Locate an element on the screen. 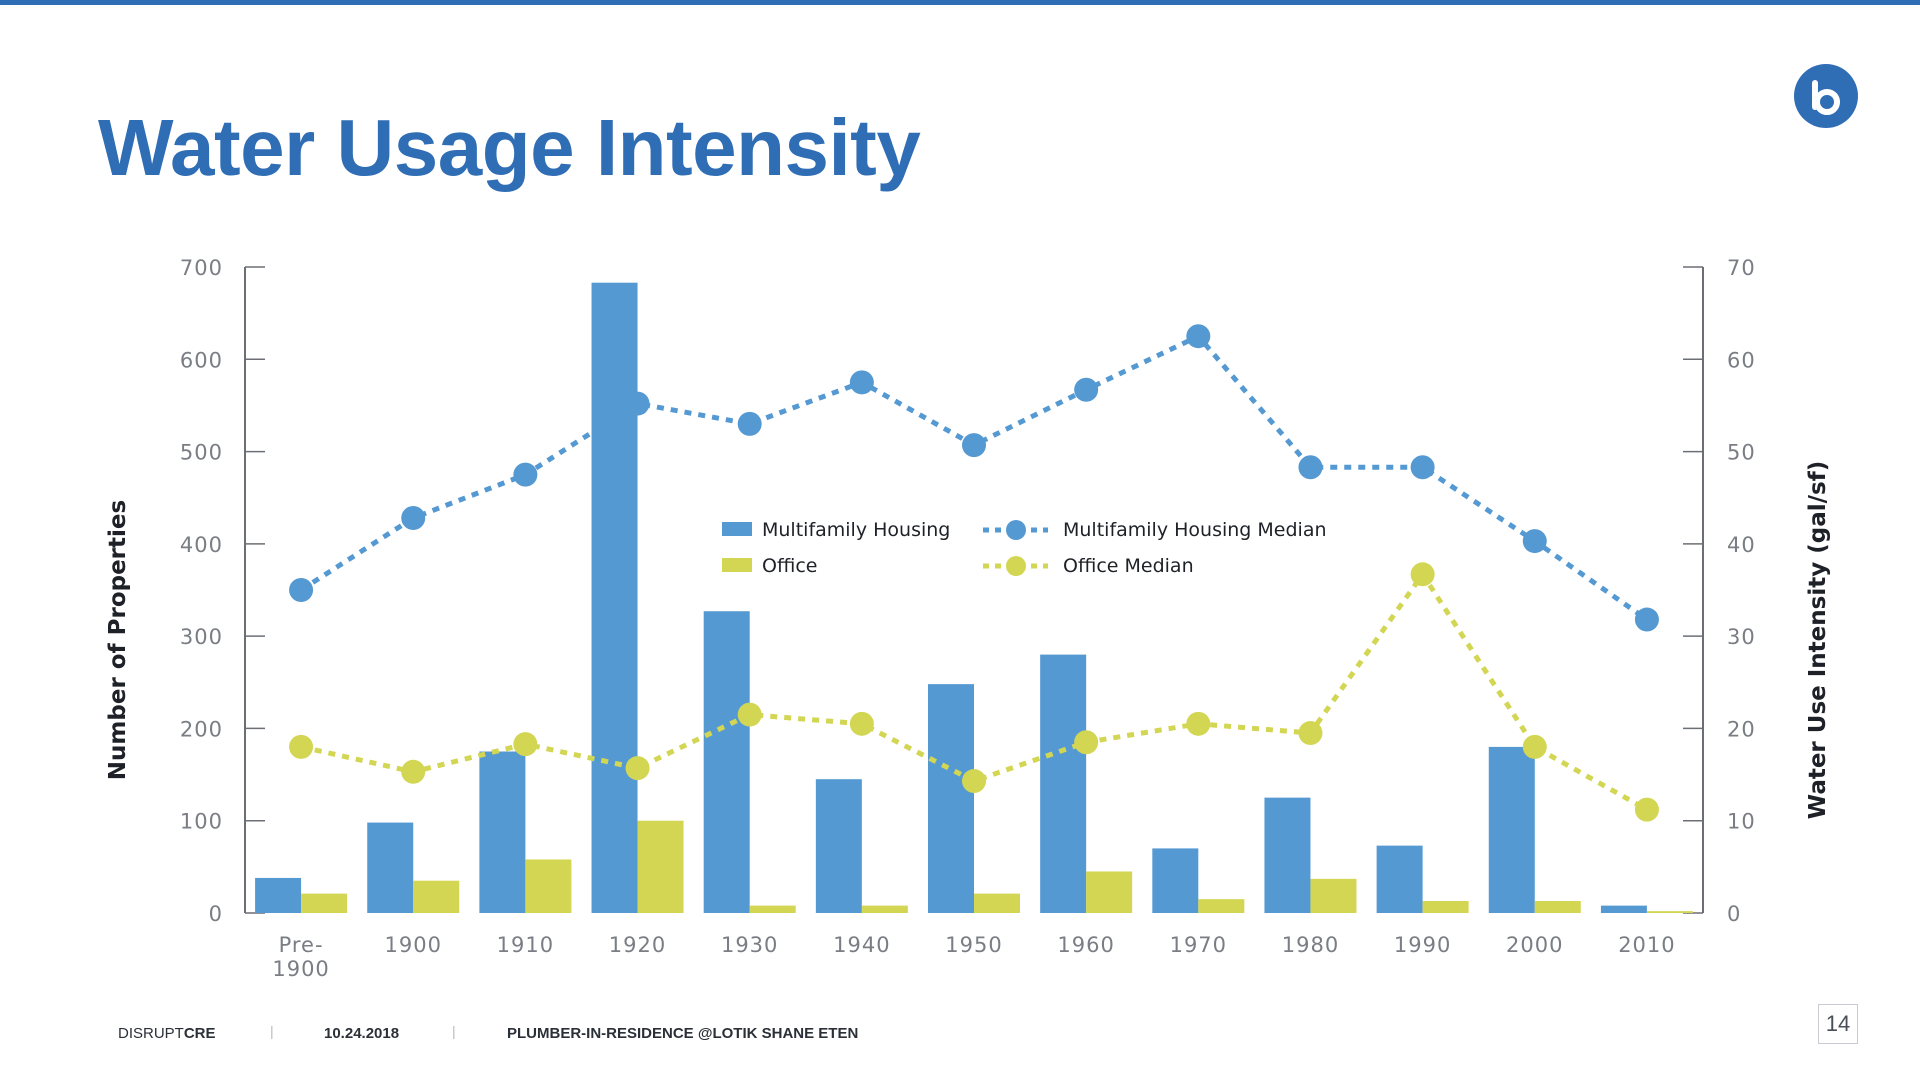  right-tick-label: 30 is located at coordinates (1741, 637).